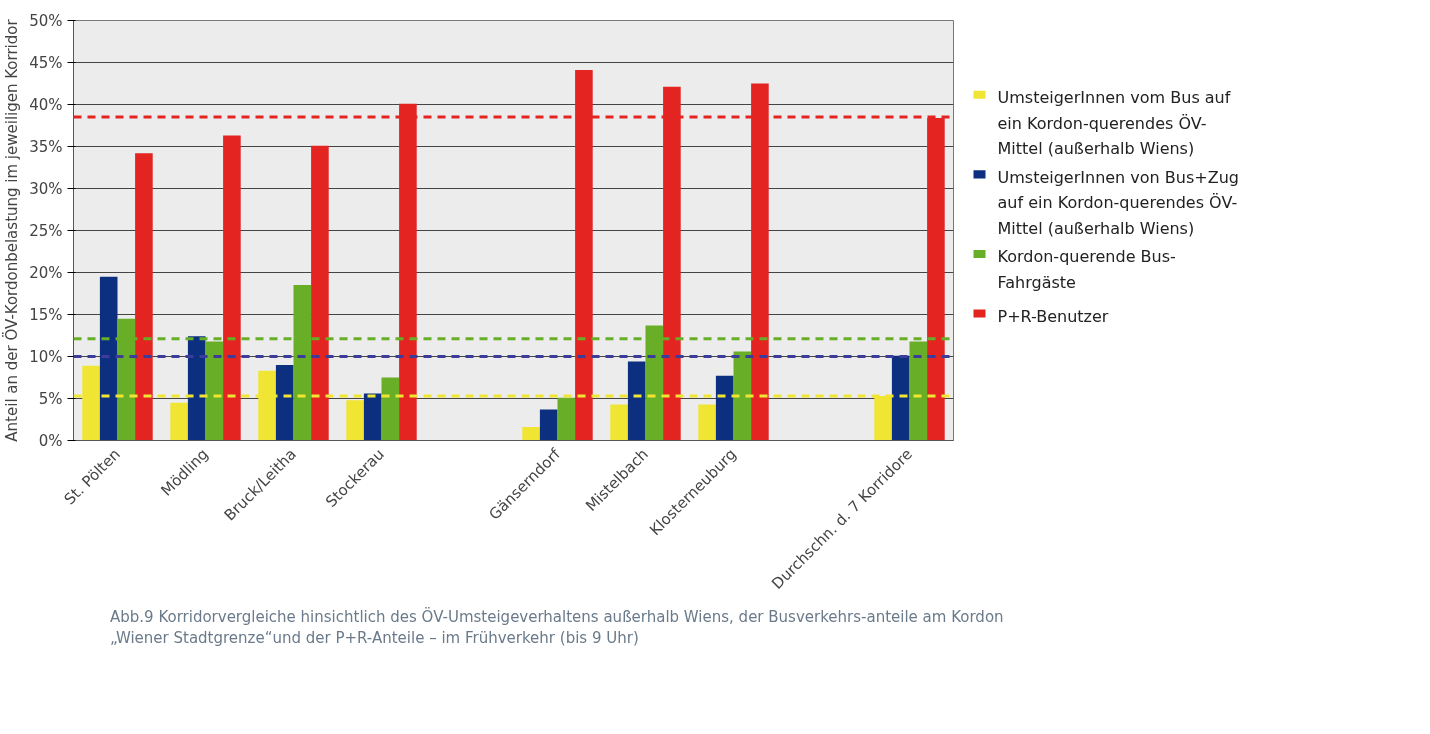  What do you see at coordinates (557, 628) in the screenshot?
I see `caption: Abb.9 Korridorvergleiche hinsichtlich des ÖV-Umsteigeverhaltens außerhalb Wiens, der Busverkehrs-anteile am Kordon „Wiener Stadtgrenze“und der P+R-Anteile – im Frühverkehr (bis 9 Uhr)` at bounding box center [557, 628].